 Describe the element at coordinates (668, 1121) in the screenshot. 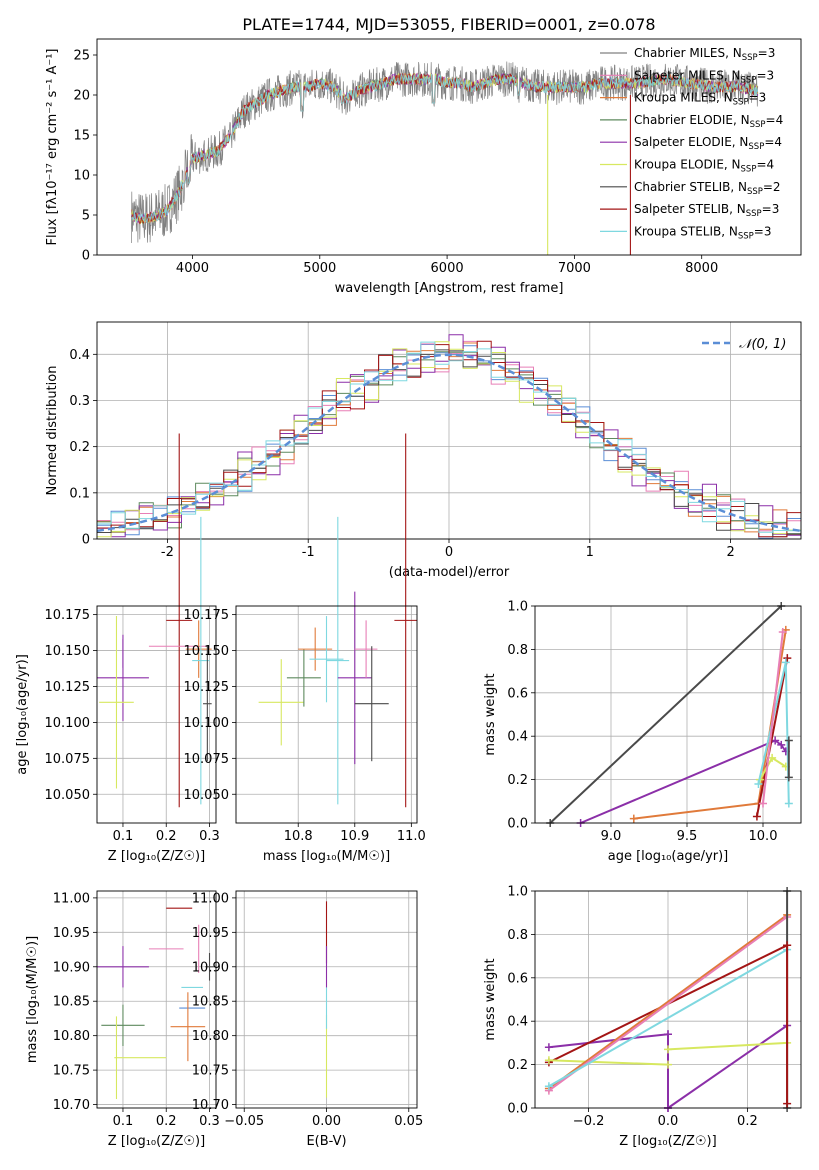

I see `x-tick-label: 0.0` at that location.